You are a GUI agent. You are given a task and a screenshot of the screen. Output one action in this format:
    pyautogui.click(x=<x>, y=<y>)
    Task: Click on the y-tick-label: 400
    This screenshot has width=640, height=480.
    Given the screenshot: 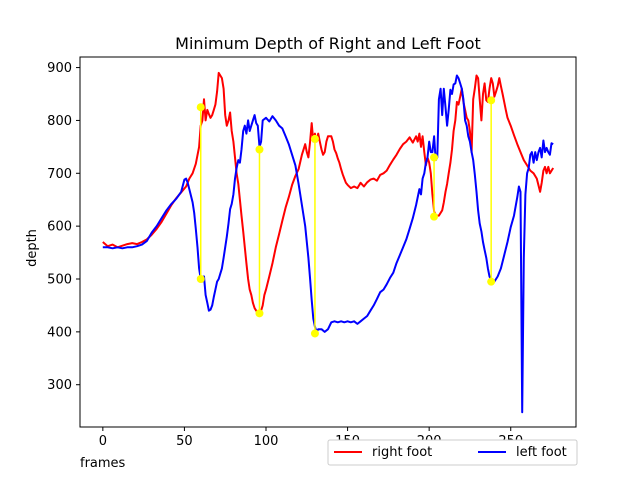 What is the action you would take?
    pyautogui.click(x=59, y=332)
    